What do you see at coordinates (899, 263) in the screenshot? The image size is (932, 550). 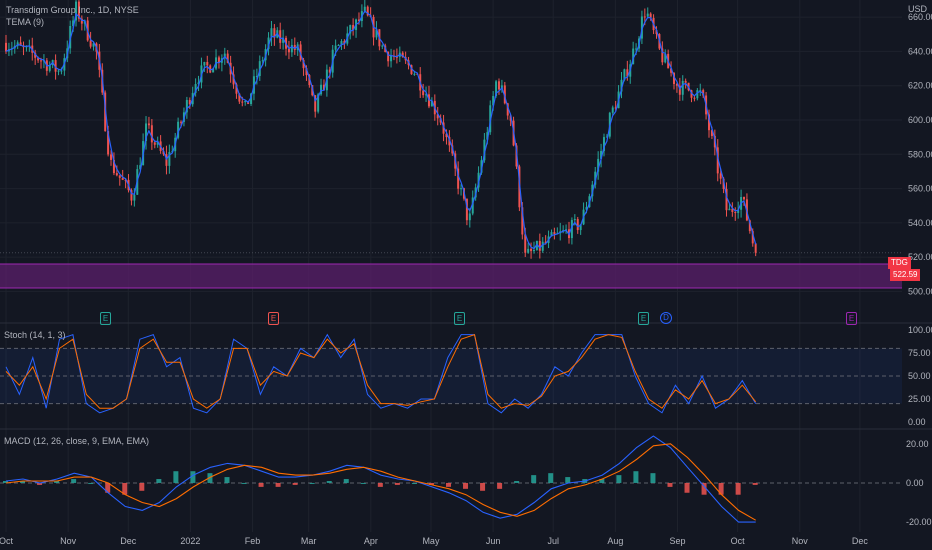 I see `symbol-badge: TDG` at bounding box center [899, 263].